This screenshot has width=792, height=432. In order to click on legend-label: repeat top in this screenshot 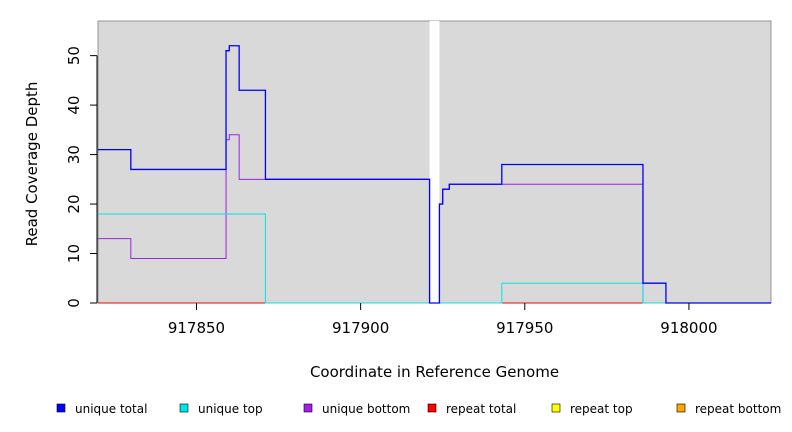, I will do `click(601, 409)`.